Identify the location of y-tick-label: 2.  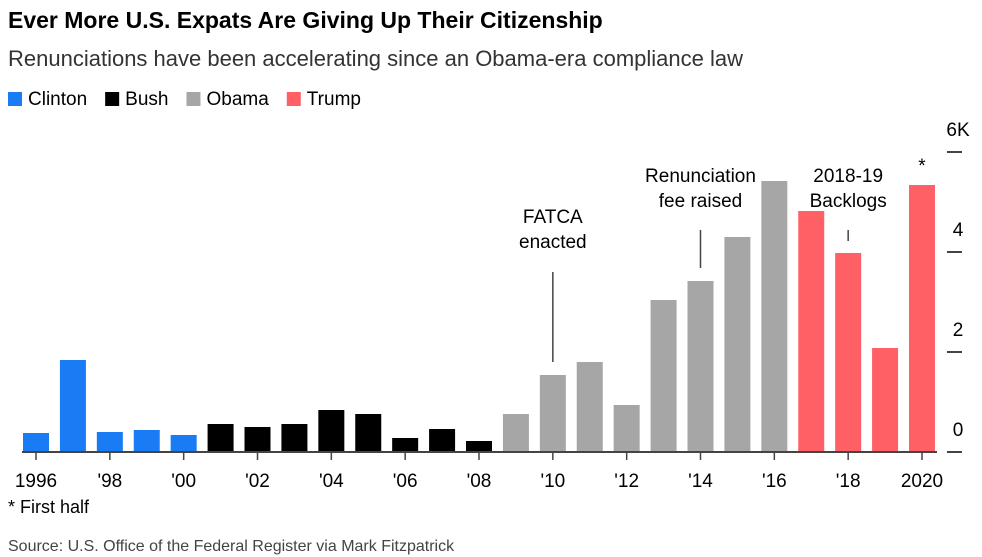
(958, 330).